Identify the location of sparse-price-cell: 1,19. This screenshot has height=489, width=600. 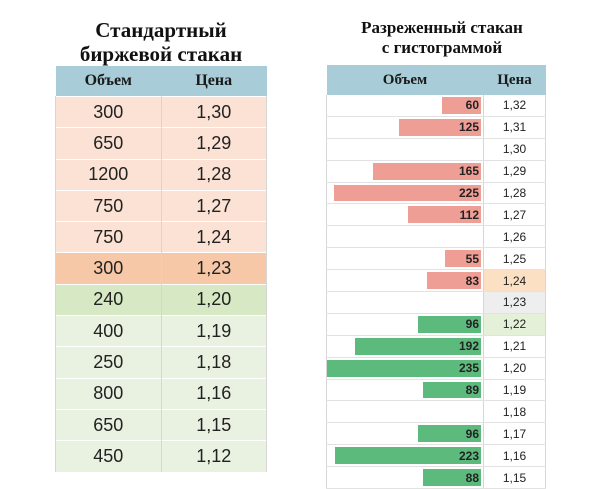
(514, 390).